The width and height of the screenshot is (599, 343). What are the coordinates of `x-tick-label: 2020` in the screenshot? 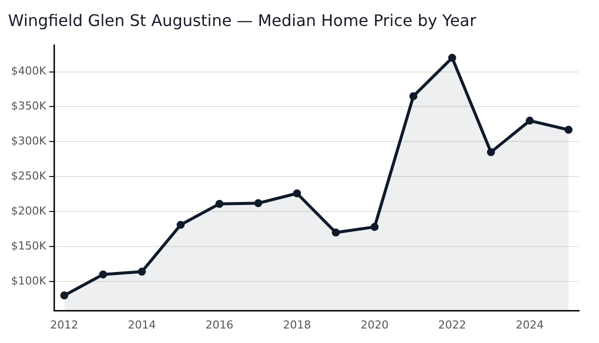 It's located at (374, 325).